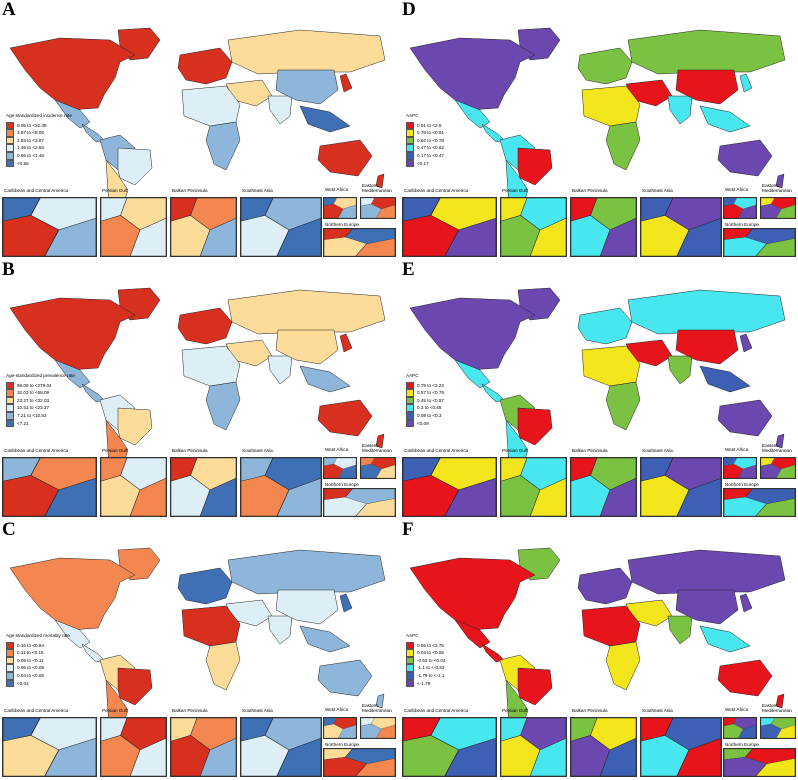  Describe the element at coordinates (30, 140) in the screenshot. I see `legend-label: 2.83 to <3.87` at that location.